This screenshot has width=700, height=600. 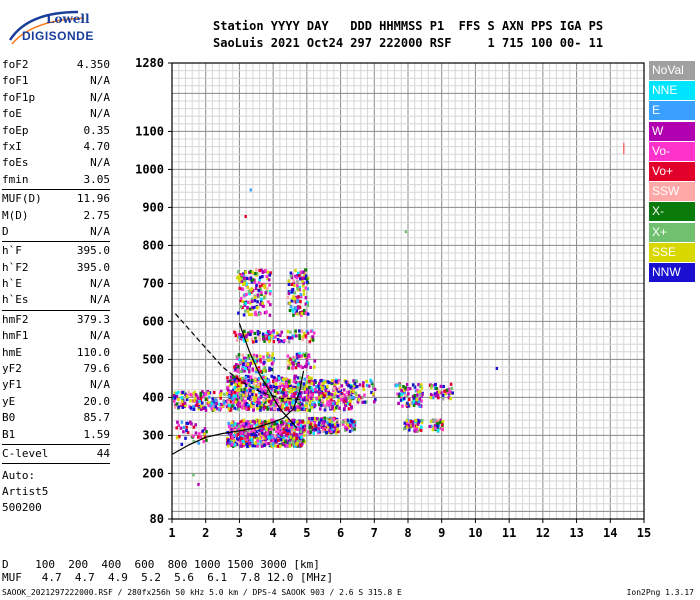 What do you see at coordinates (25, 491) in the screenshot?
I see `auto-line: Artist5` at bounding box center [25, 491].